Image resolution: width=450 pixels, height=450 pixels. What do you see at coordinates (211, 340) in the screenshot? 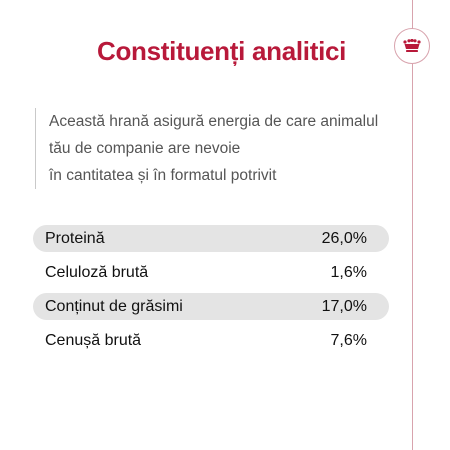
I see `nutrient-row-ash: Cenușă brută 7,6%` at bounding box center [211, 340].